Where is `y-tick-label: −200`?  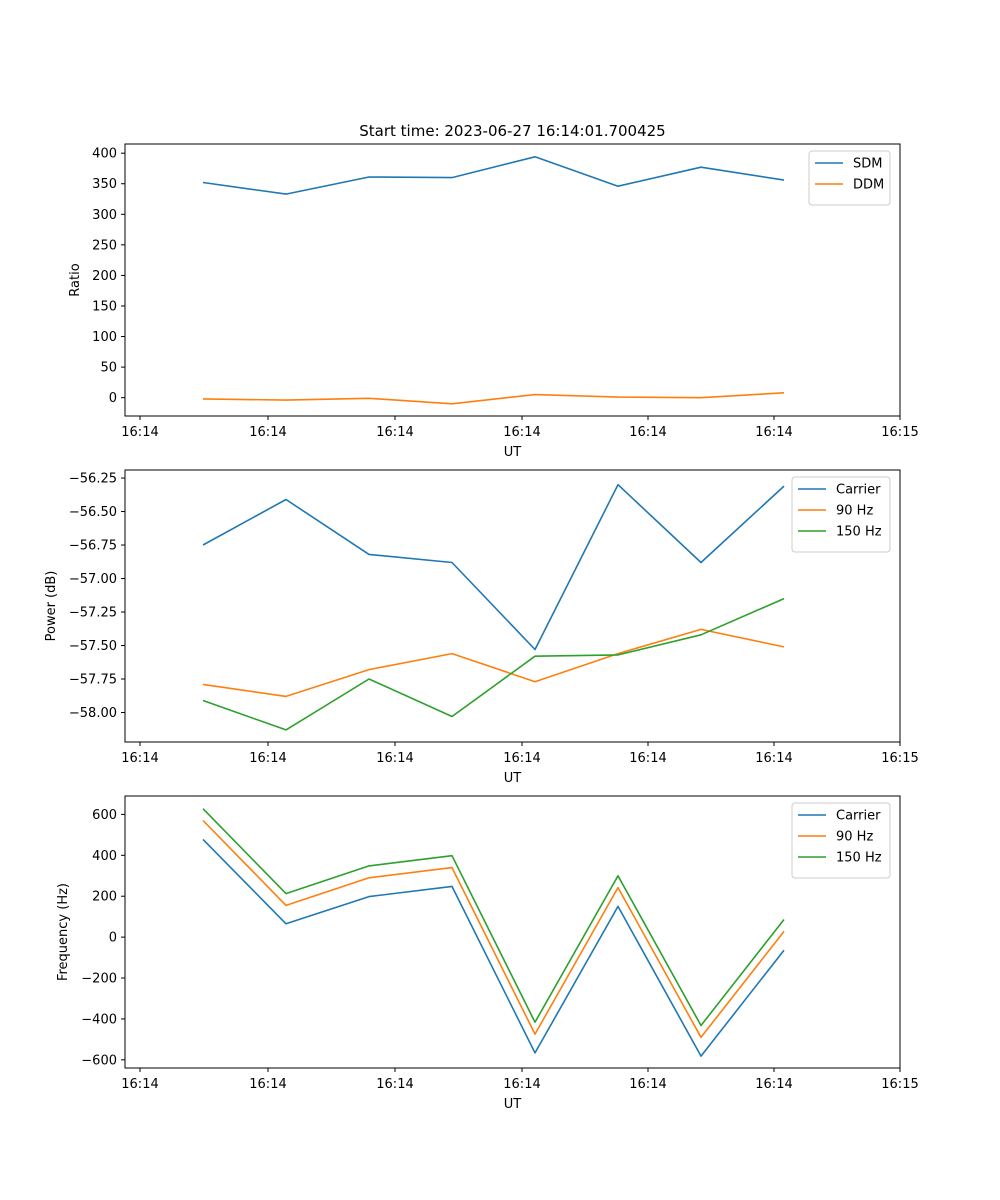
y-tick-label: −200 is located at coordinates (99, 979).